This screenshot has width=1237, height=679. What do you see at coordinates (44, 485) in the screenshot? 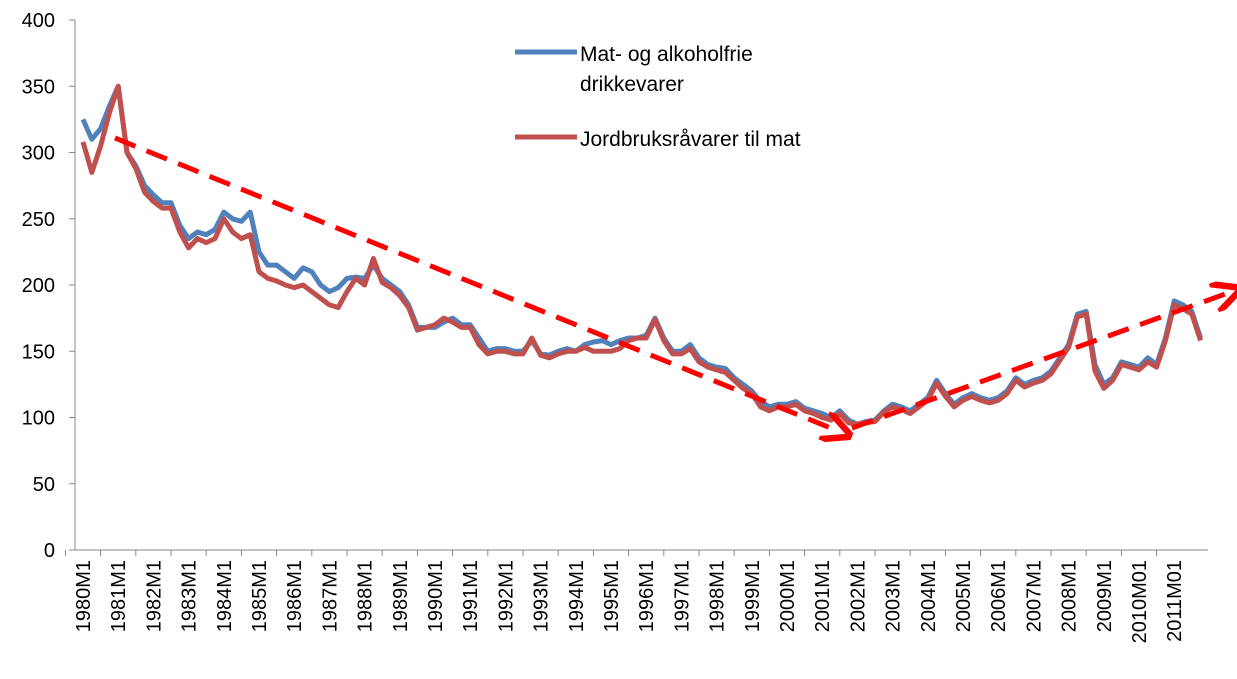
I see `y-tick-label: 50` at bounding box center [44, 485].